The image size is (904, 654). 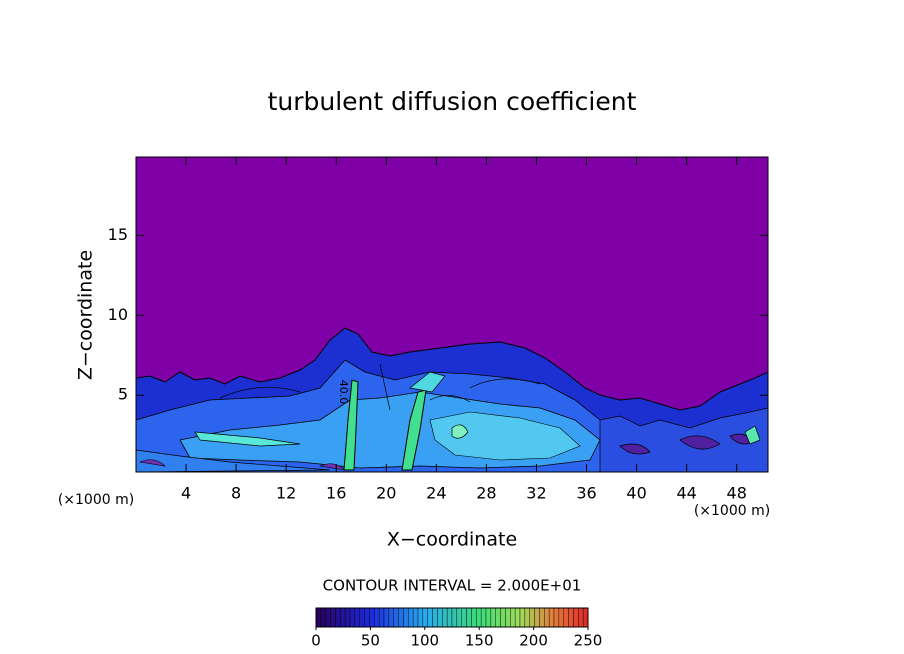 What do you see at coordinates (732, 511) in the screenshot?
I see `x-unit-label: (×1000 m)` at bounding box center [732, 511].